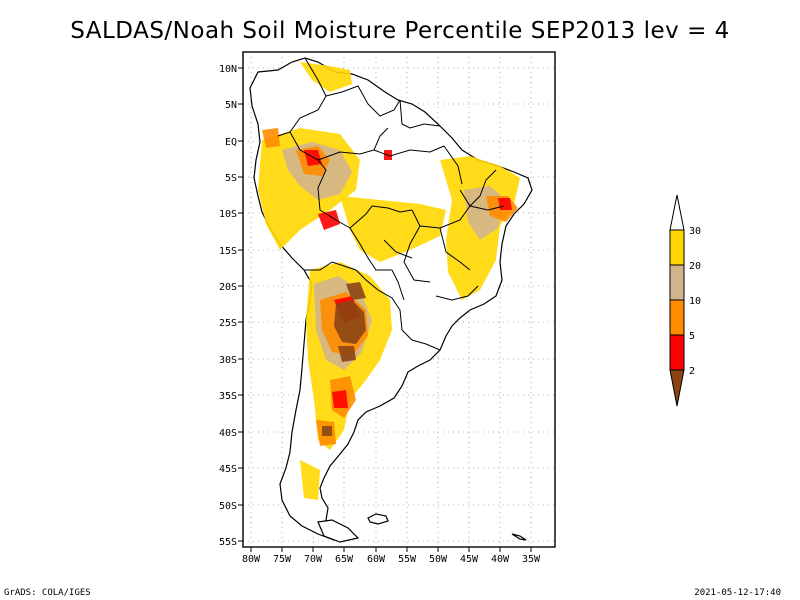  I want to click on south-georgia, so click(519, 537).